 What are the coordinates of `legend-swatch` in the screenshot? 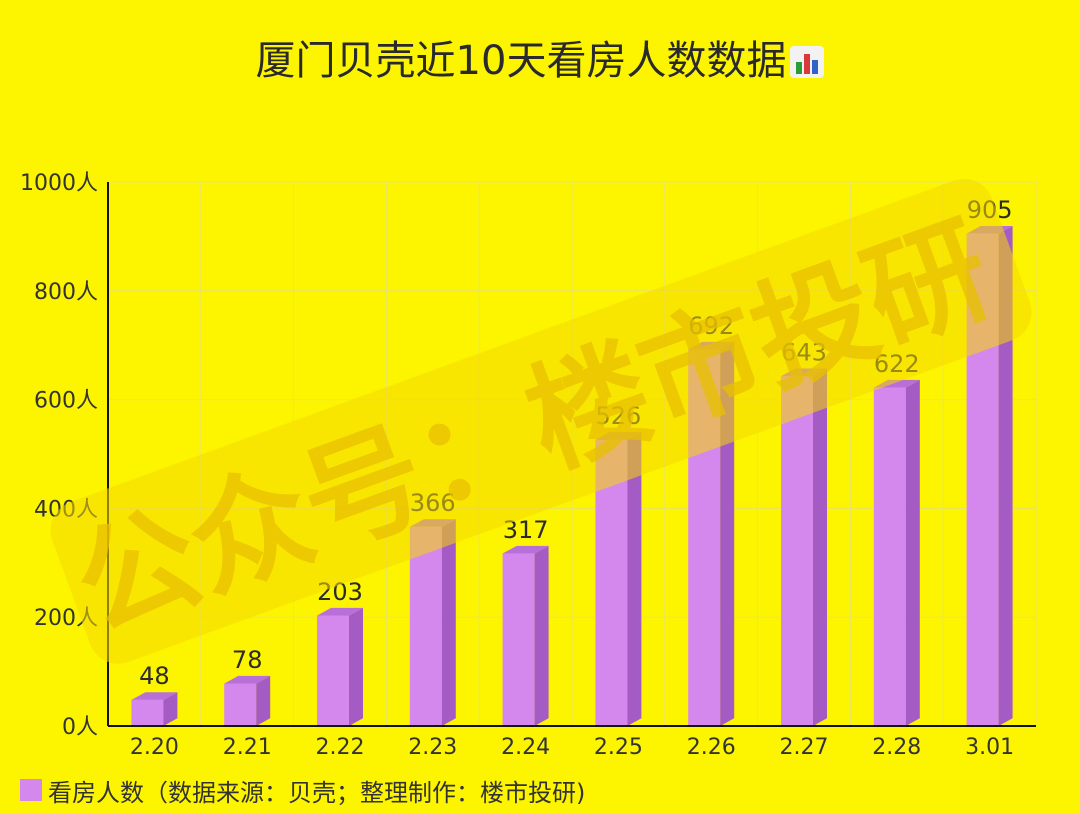 It's located at (31, 790).